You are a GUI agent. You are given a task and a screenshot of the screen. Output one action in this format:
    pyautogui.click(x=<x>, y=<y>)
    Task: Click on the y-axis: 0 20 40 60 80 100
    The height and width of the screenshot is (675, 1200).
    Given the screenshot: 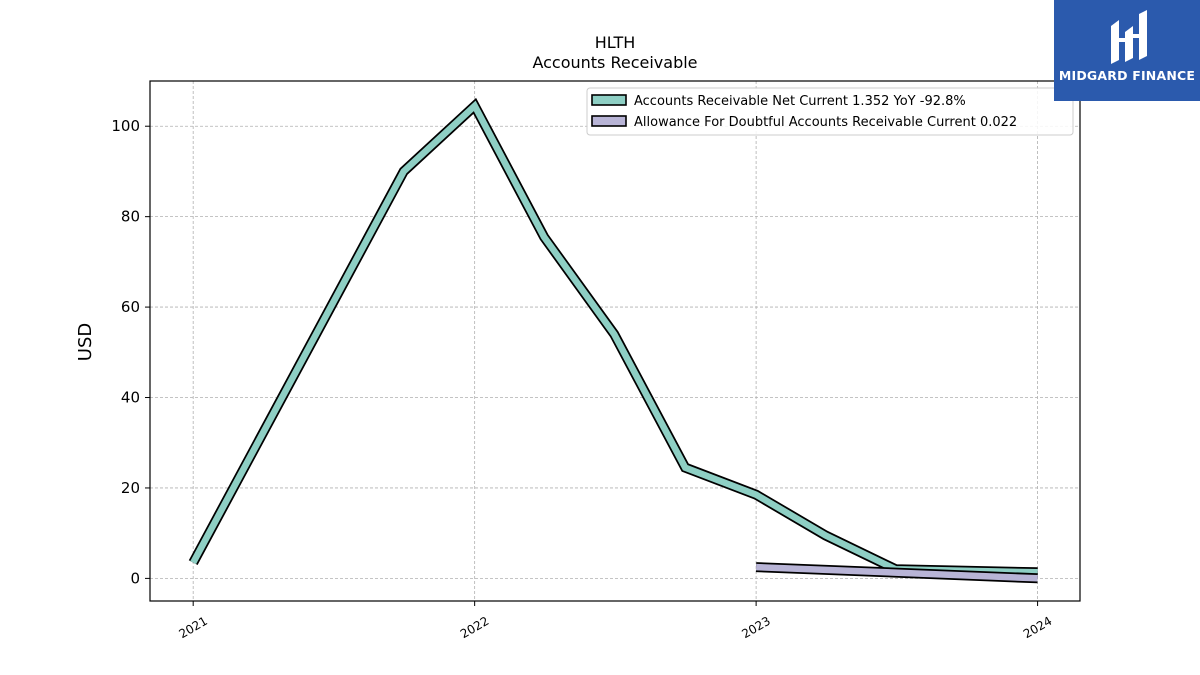 What is the action you would take?
    pyautogui.click(x=130, y=352)
    